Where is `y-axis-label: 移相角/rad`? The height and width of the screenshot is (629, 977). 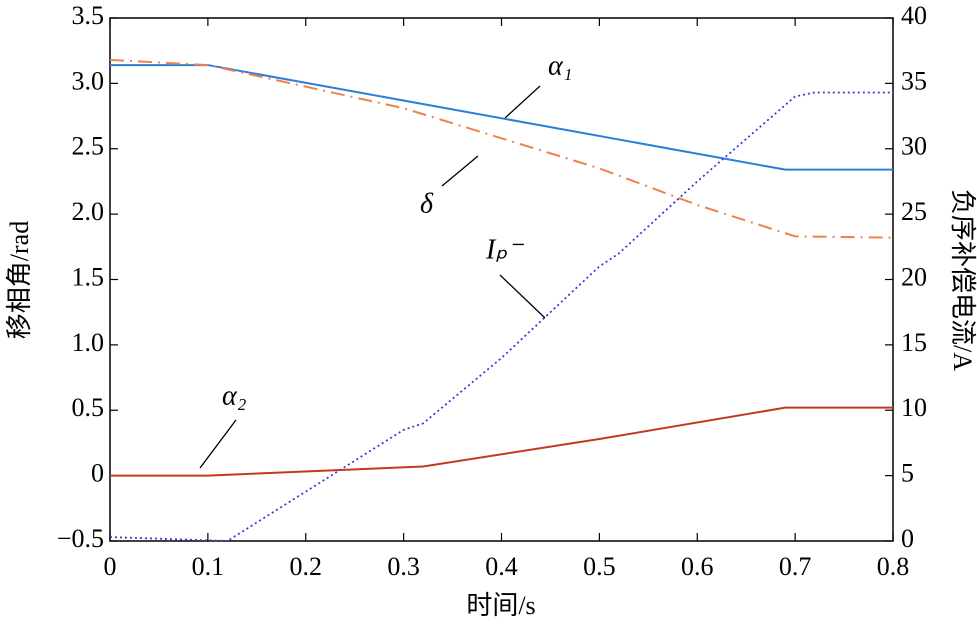 y-axis-label: 移相角/rad is located at coordinates (19, 280).